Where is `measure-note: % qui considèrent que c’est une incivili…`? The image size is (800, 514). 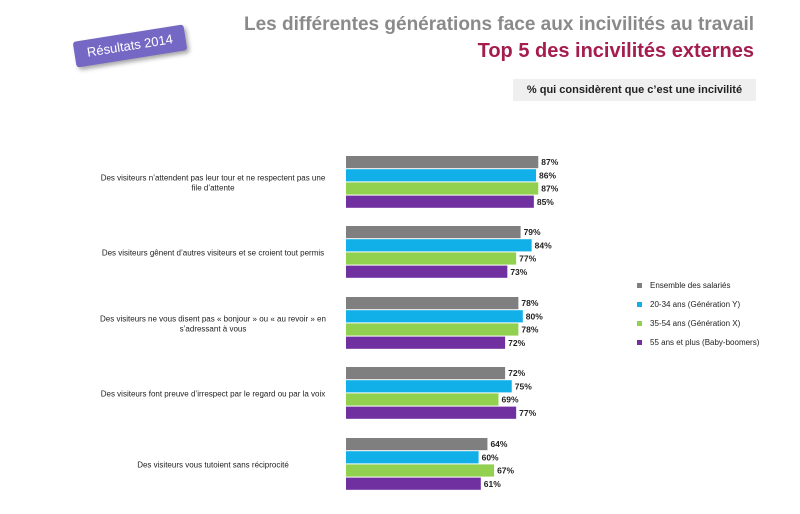
measure-note: % qui considèrent que c’est une incivili… is located at coordinates (634, 90).